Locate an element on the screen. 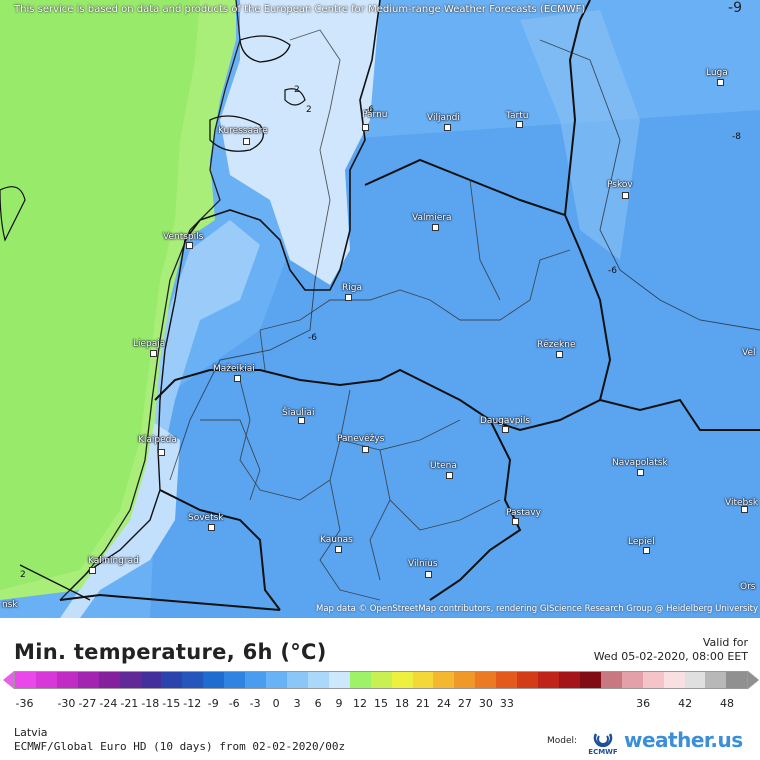  saaremaa-outline is located at coordinates (236, 133).